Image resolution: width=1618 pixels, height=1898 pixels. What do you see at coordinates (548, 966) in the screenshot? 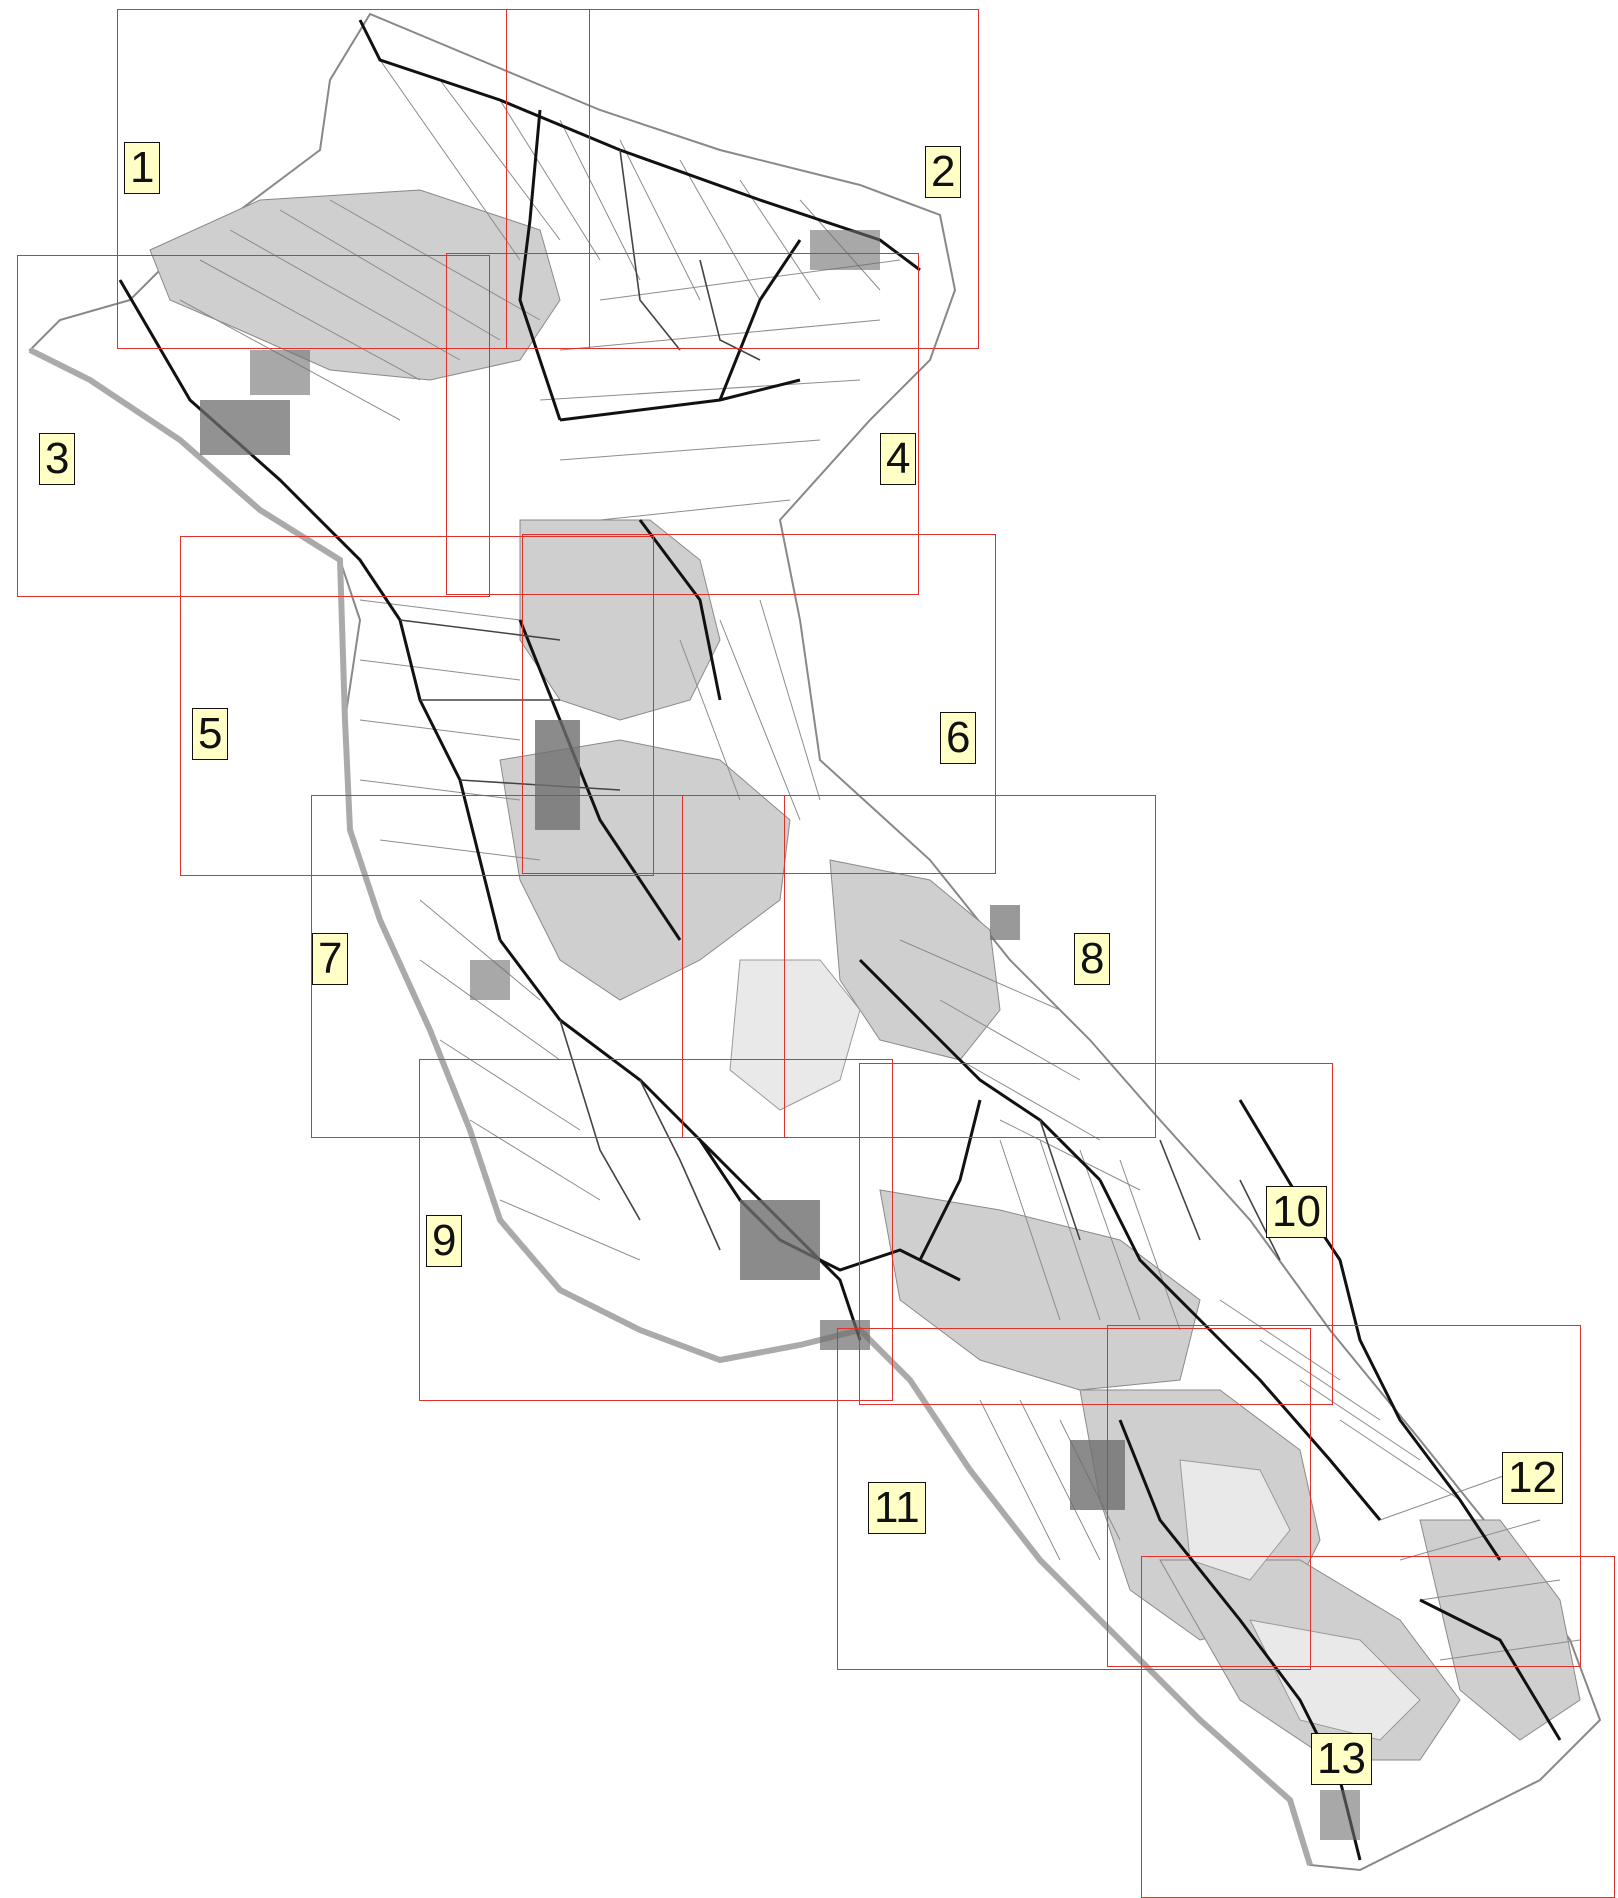
I see `sheet-7-frame` at bounding box center [548, 966].